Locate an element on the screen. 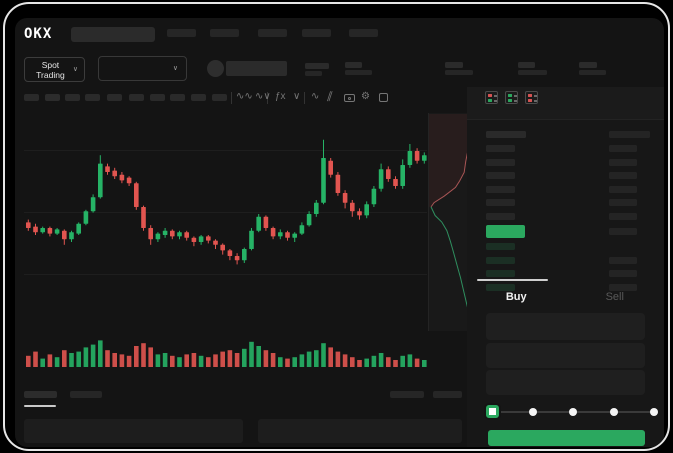  stat-label-bar is located at coordinates (353, 65).